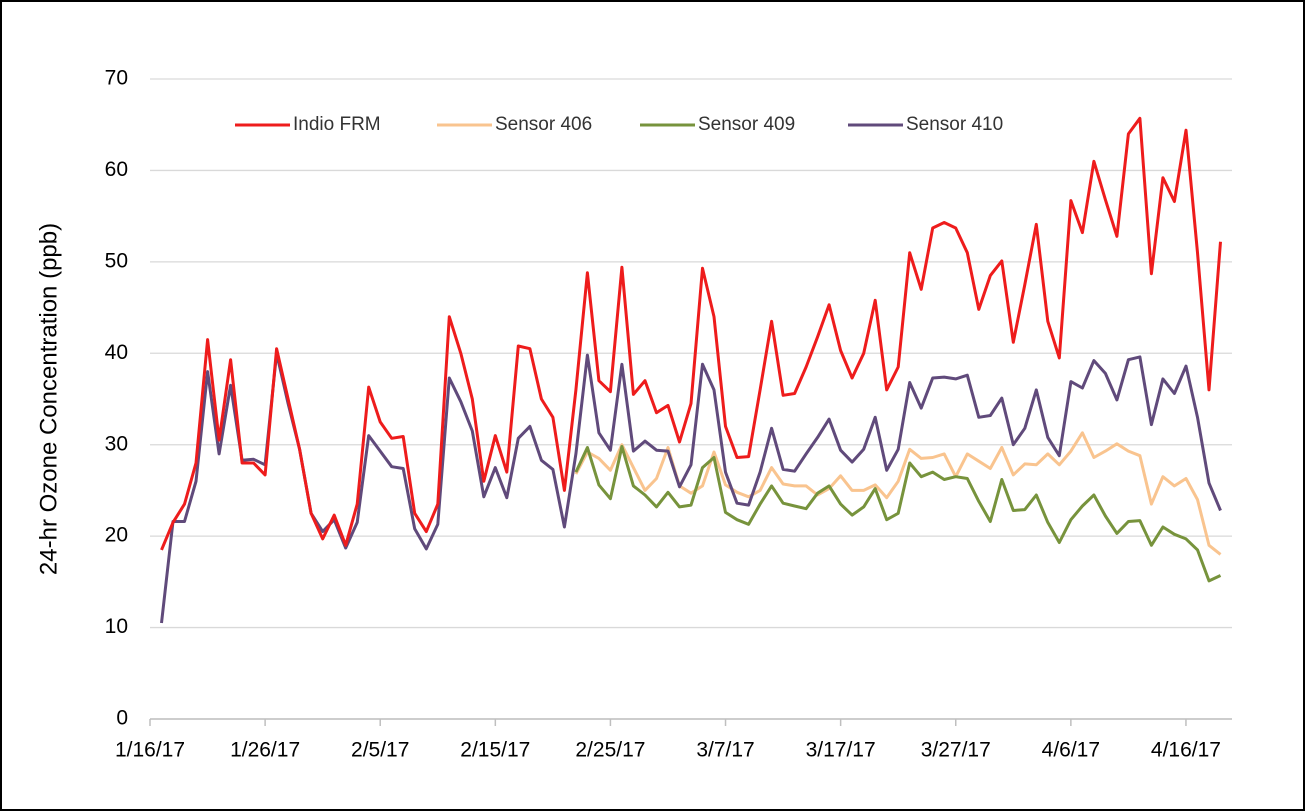 Image resolution: width=1305 pixels, height=811 pixels. Describe the element at coordinates (48, 399) in the screenshot. I see `y-axis-label: 24-hr Ozone Concentration (ppb)` at that location.